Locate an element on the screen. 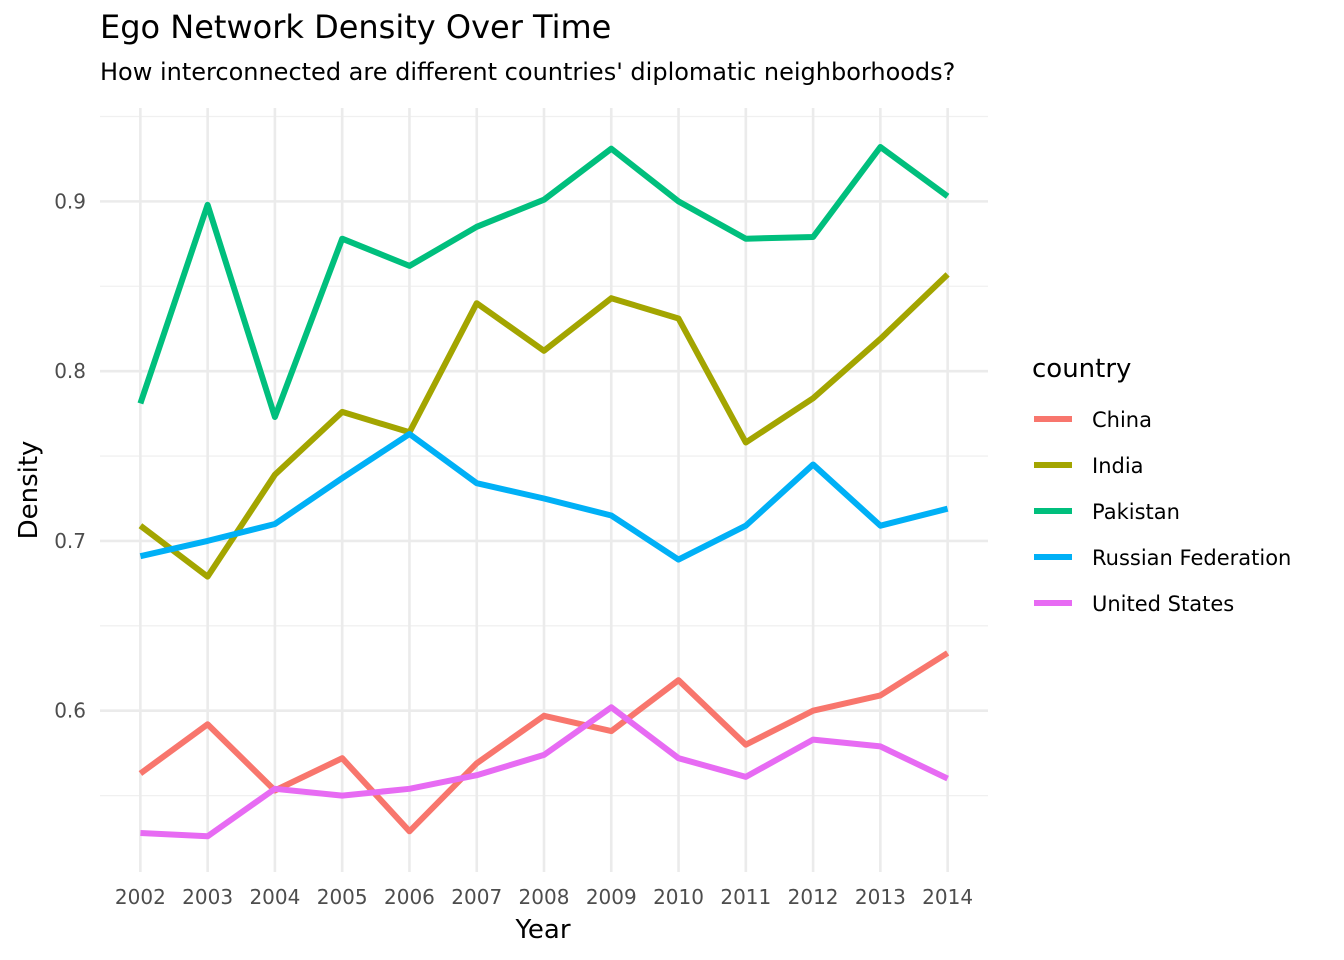 The image size is (1344, 960). x-tick-label: 2010 is located at coordinates (678, 897).